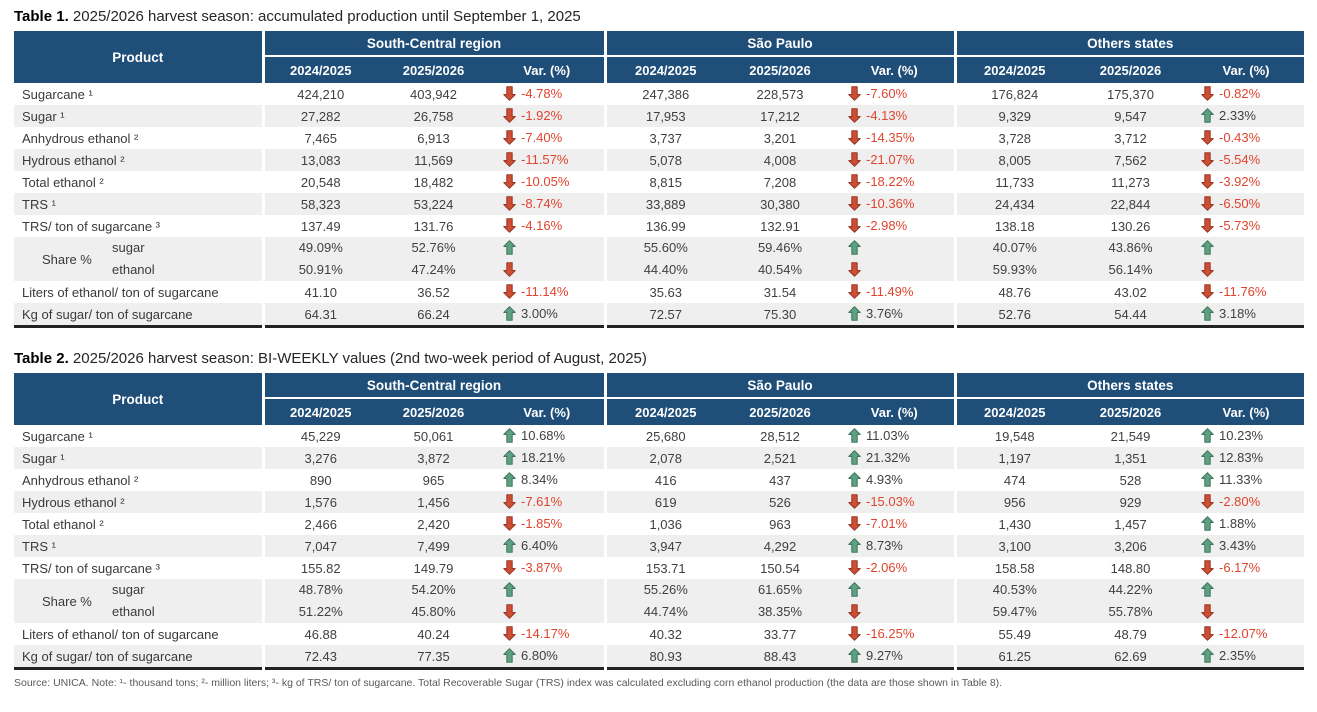  Describe the element at coordinates (887, 523) in the screenshot. I see `variation-value: -7.01%` at that location.